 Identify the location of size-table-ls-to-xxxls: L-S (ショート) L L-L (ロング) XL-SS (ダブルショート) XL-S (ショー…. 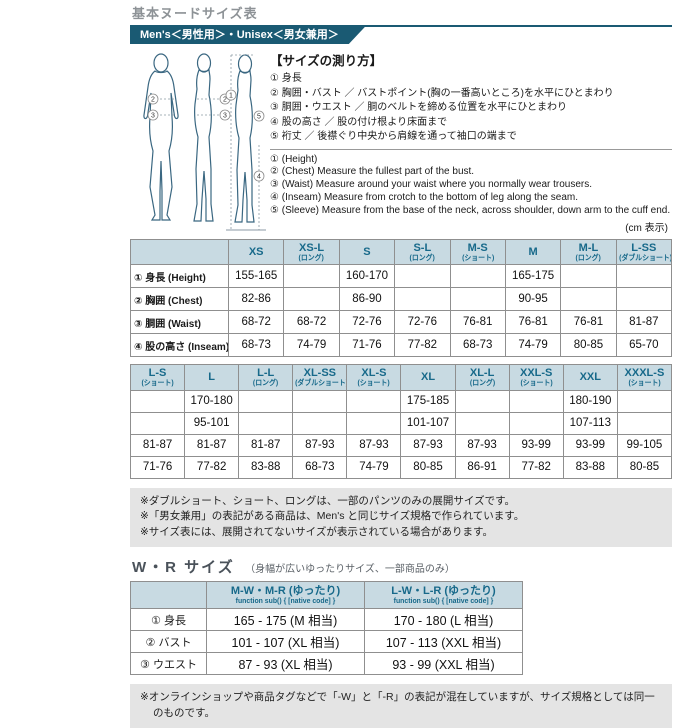
(401, 421).